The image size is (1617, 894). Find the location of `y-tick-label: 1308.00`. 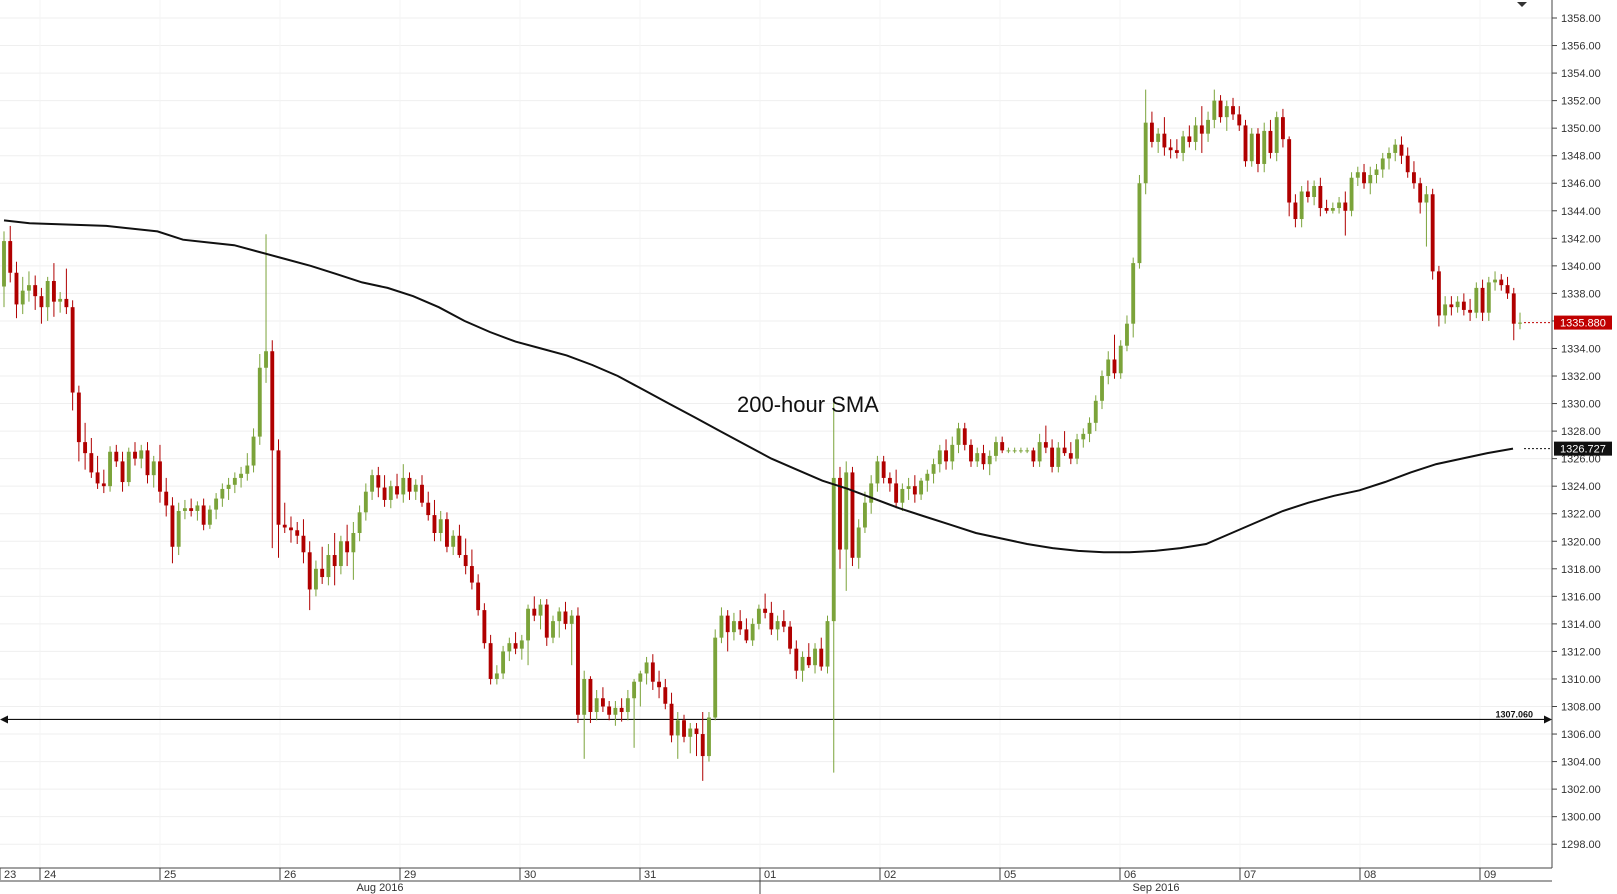

y-tick-label: 1308.00 is located at coordinates (1581, 708).